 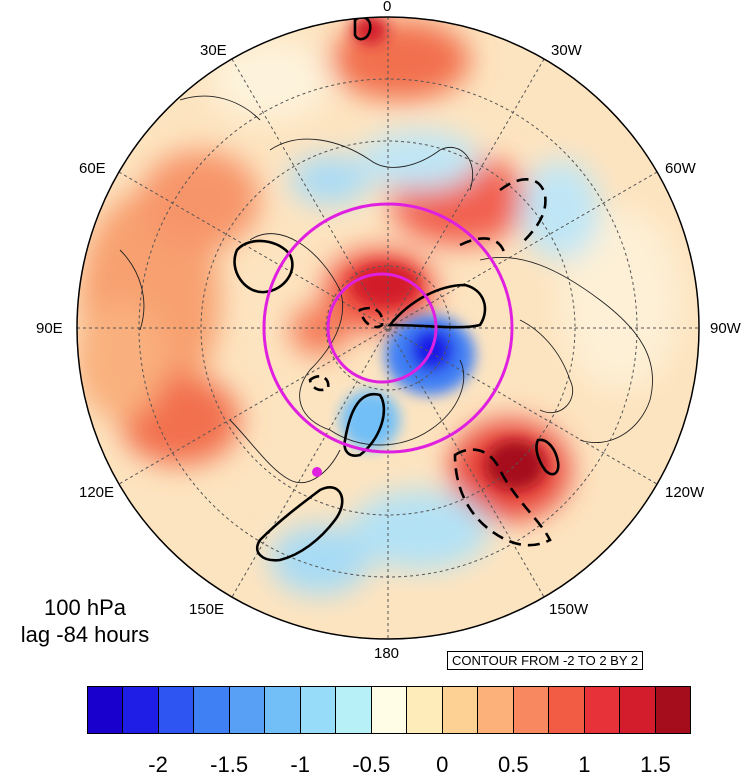 I want to click on colorbar-tick-label: 1.5, so click(x=655, y=764).